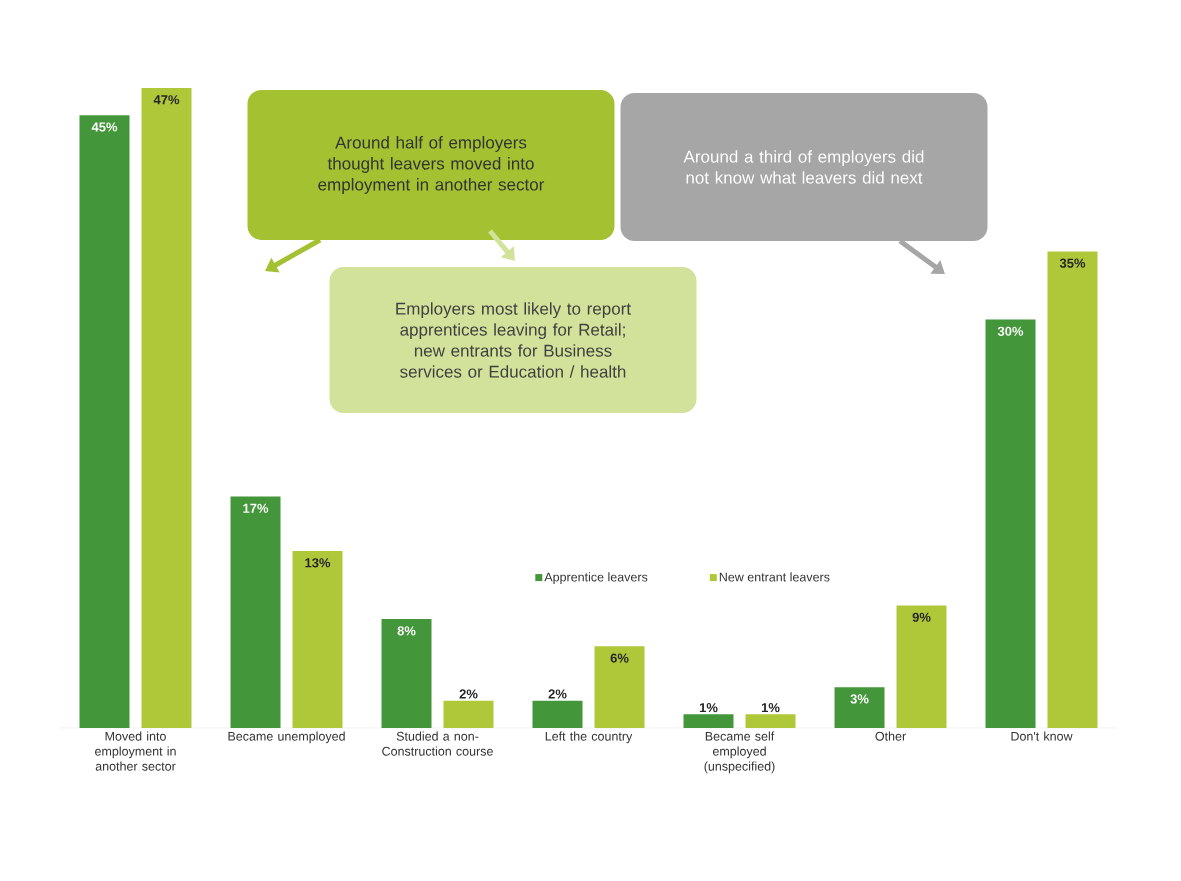 The width and height of the screenshot is (1181, 881). Describe the element at coordinates (437, 743) in the screenshot. I see `x-tick-label: Studied a non-Construction course` at that location.